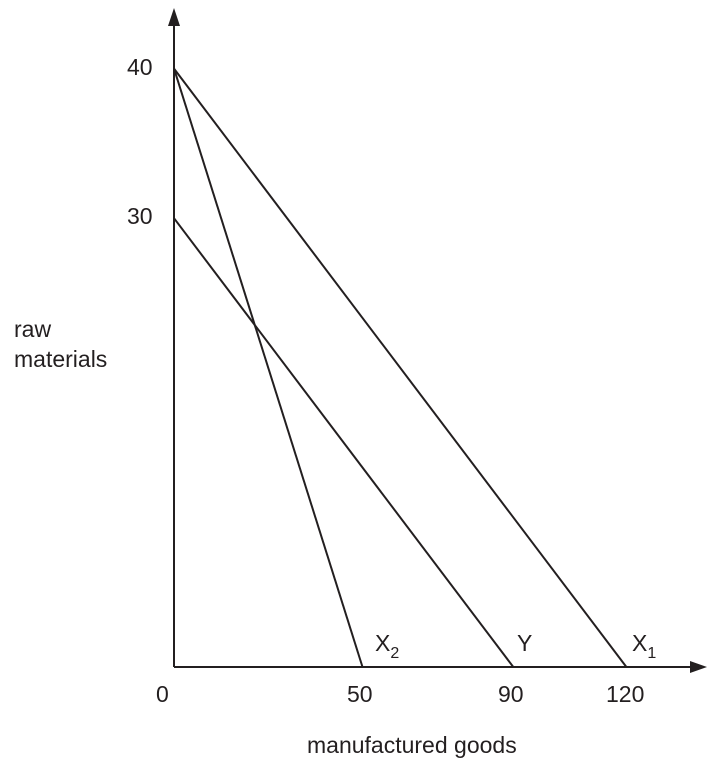 The image size is (707, 763). What do you see at coordinates (32, 329) in the screenshot?
I see `y-axis-label-line1: raw` at bounding box center [32, 329].